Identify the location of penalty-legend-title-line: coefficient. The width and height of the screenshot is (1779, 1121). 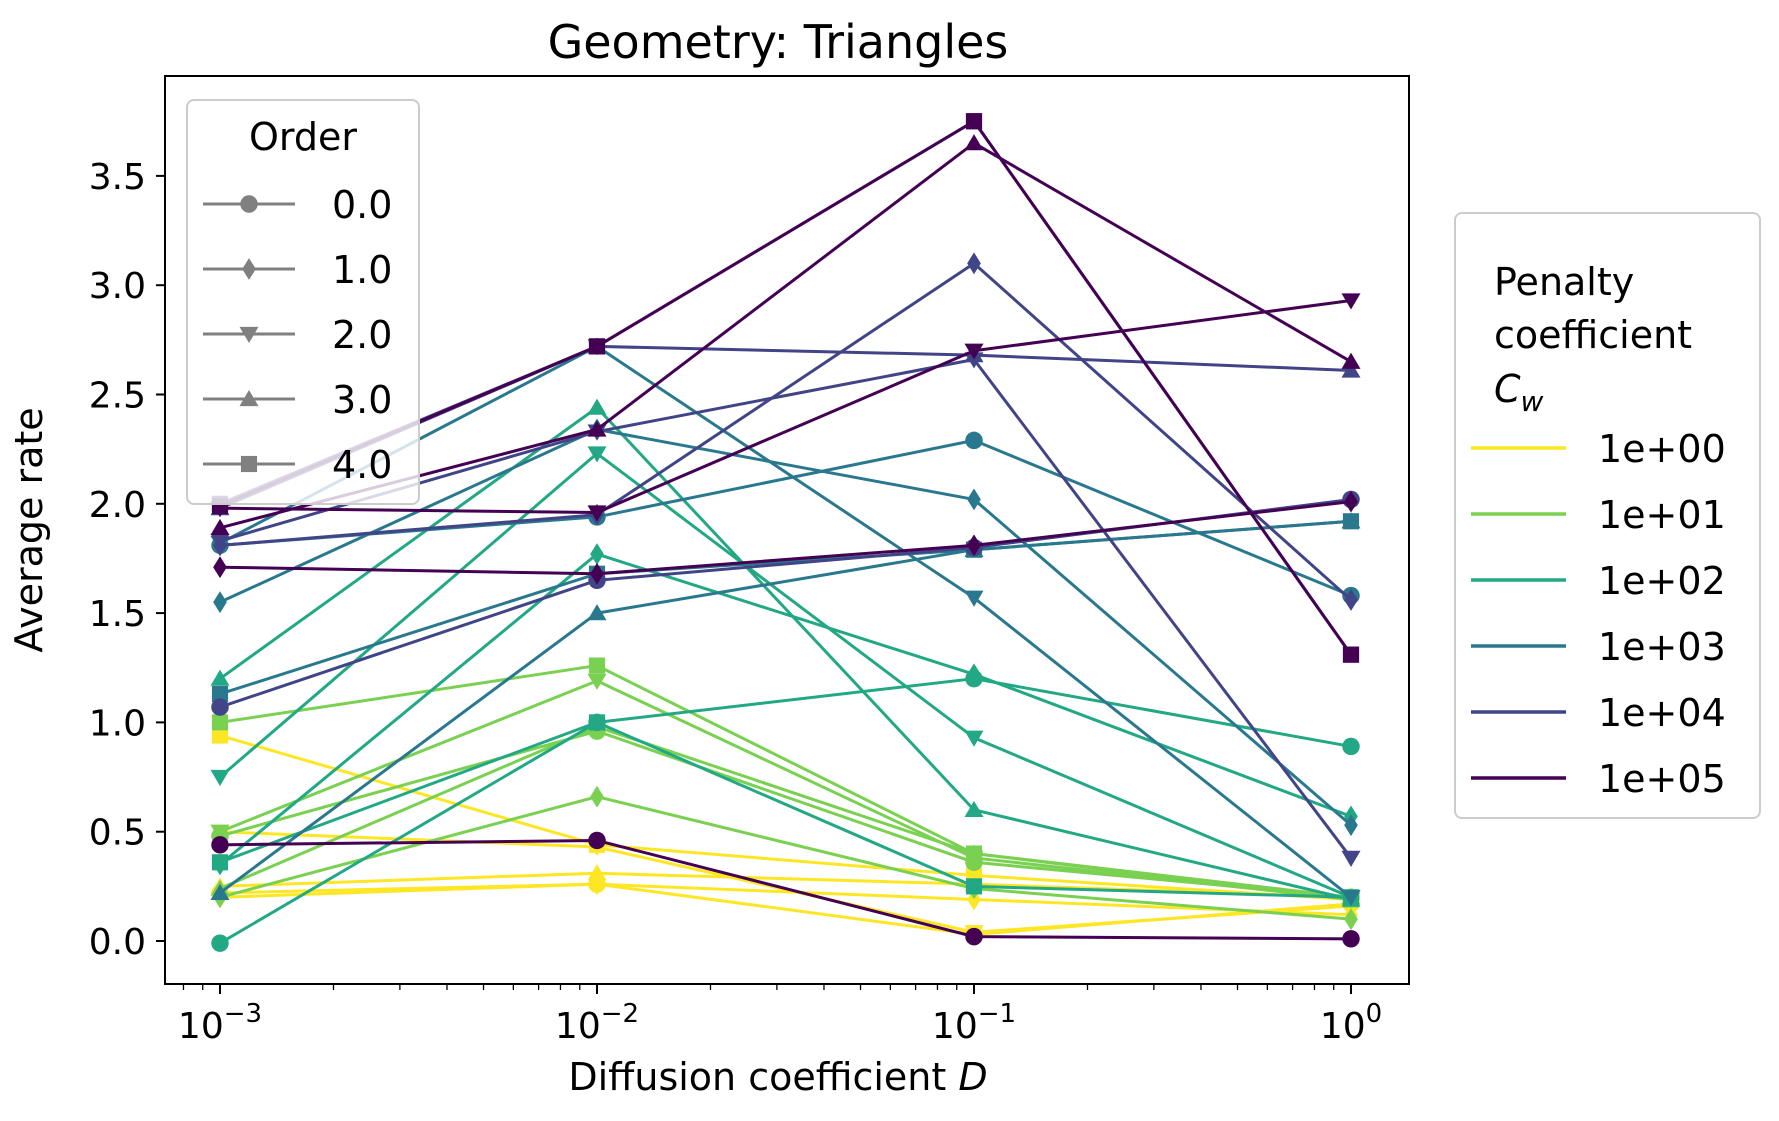
(1593, 335).